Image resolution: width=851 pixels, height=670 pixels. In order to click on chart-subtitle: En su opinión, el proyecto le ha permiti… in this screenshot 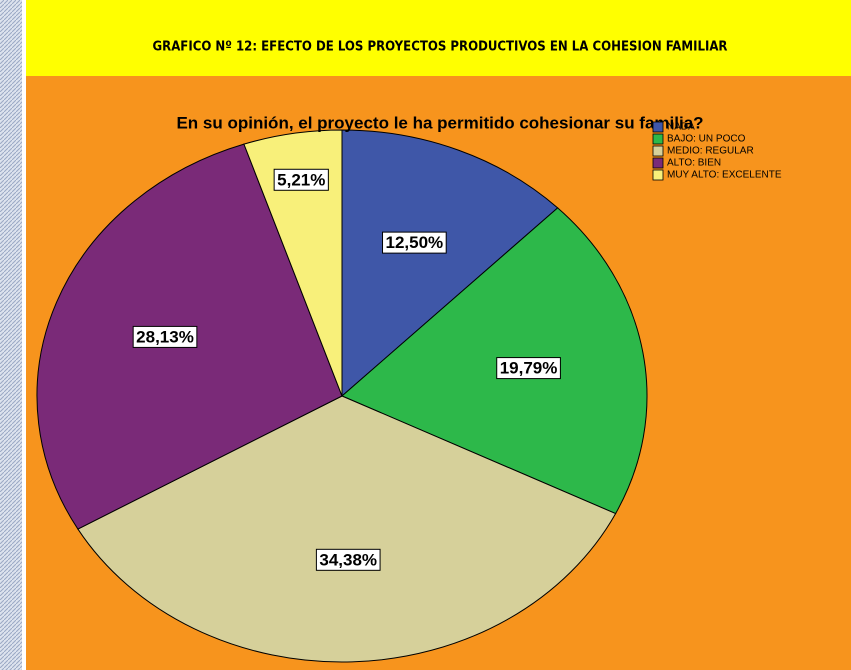, I will do `click(439, 122)`.